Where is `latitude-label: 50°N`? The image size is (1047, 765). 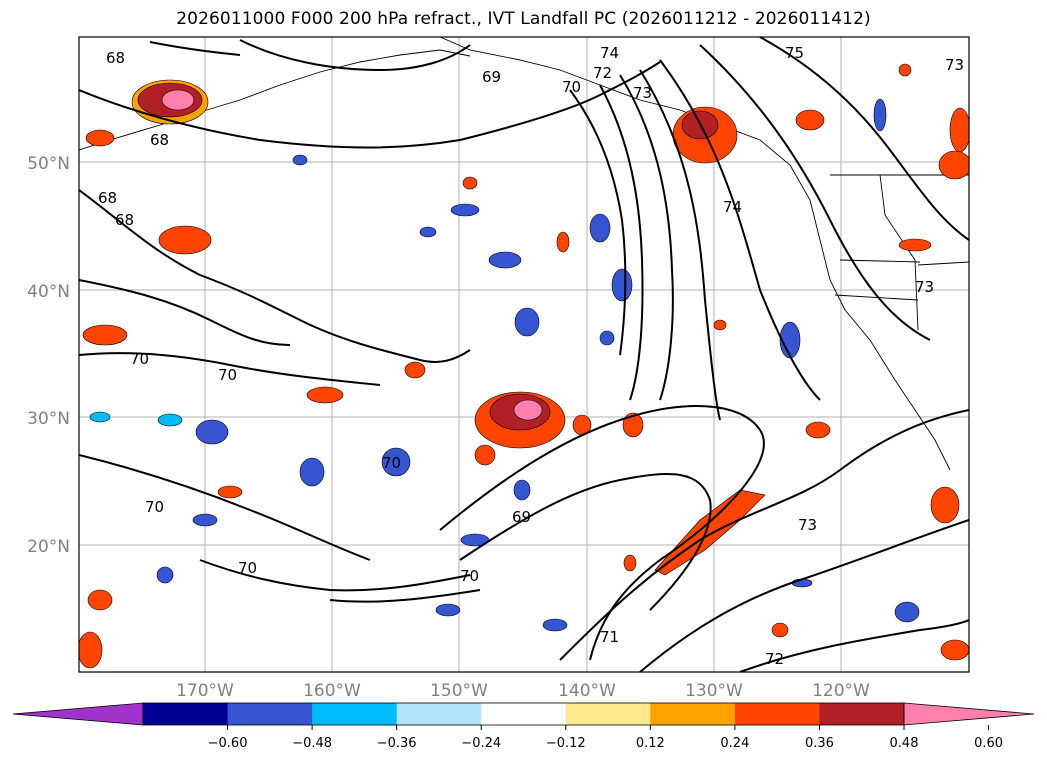 latitude-label: 50°N is located at coordinates (48, 164).